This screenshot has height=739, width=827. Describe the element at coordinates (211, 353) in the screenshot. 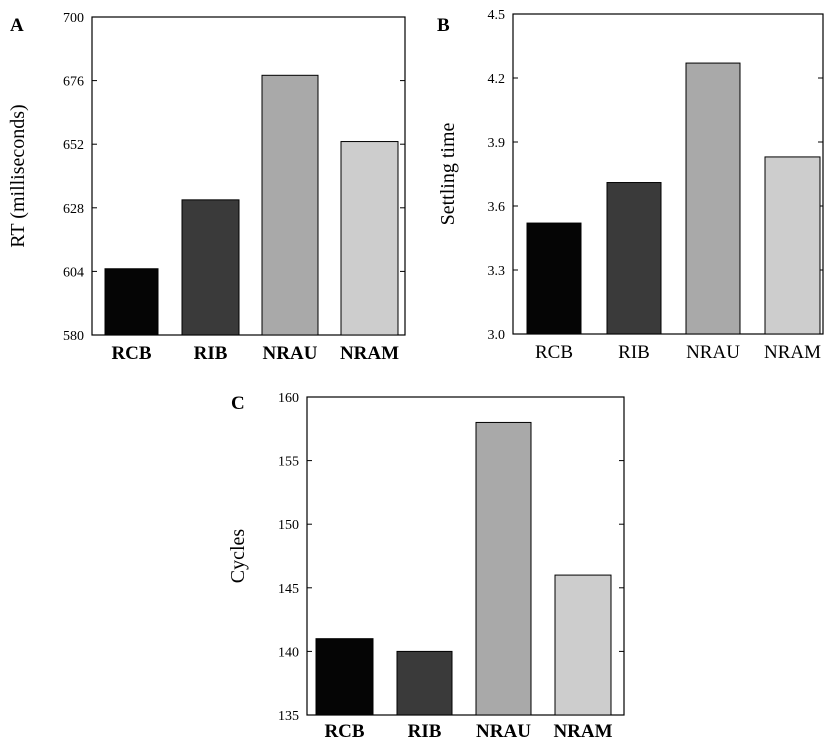

I see `x-category-label-a: RIB` at that location.